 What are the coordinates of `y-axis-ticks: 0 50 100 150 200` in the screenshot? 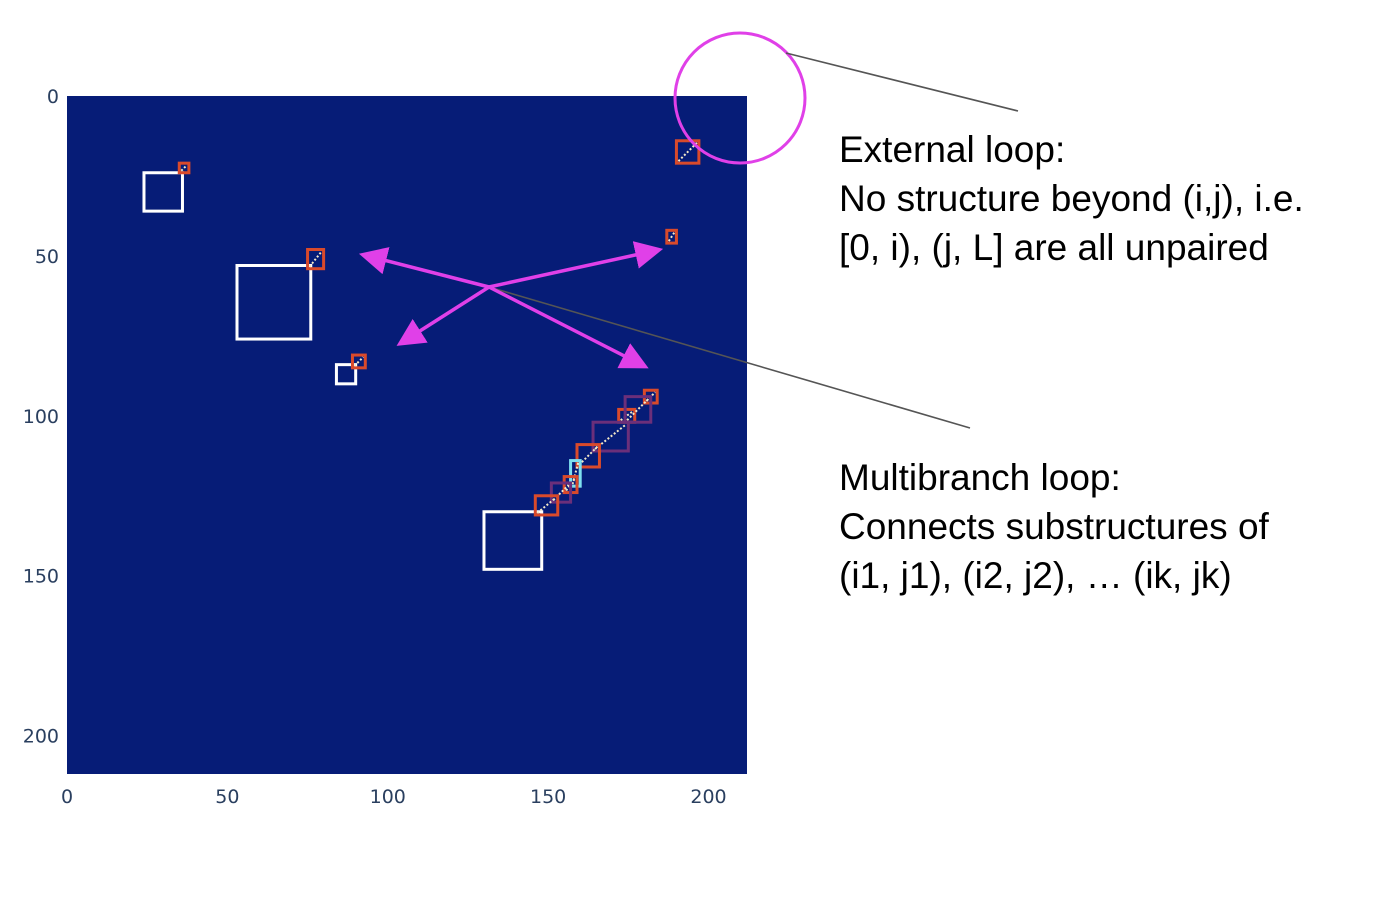 It's located at (41, 417).